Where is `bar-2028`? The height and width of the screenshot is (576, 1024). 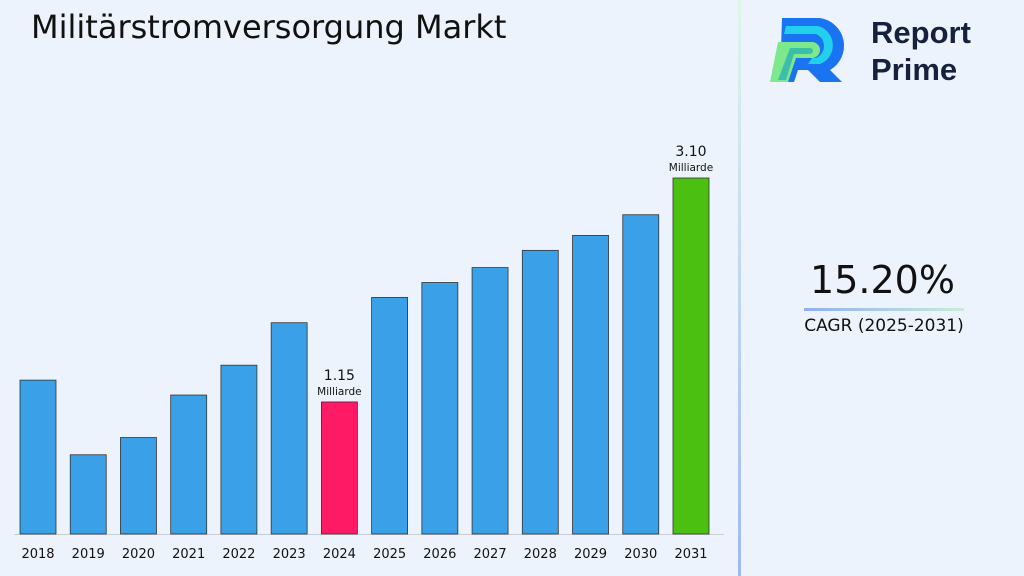 bar-2028 is located at coordinates (540, 392).